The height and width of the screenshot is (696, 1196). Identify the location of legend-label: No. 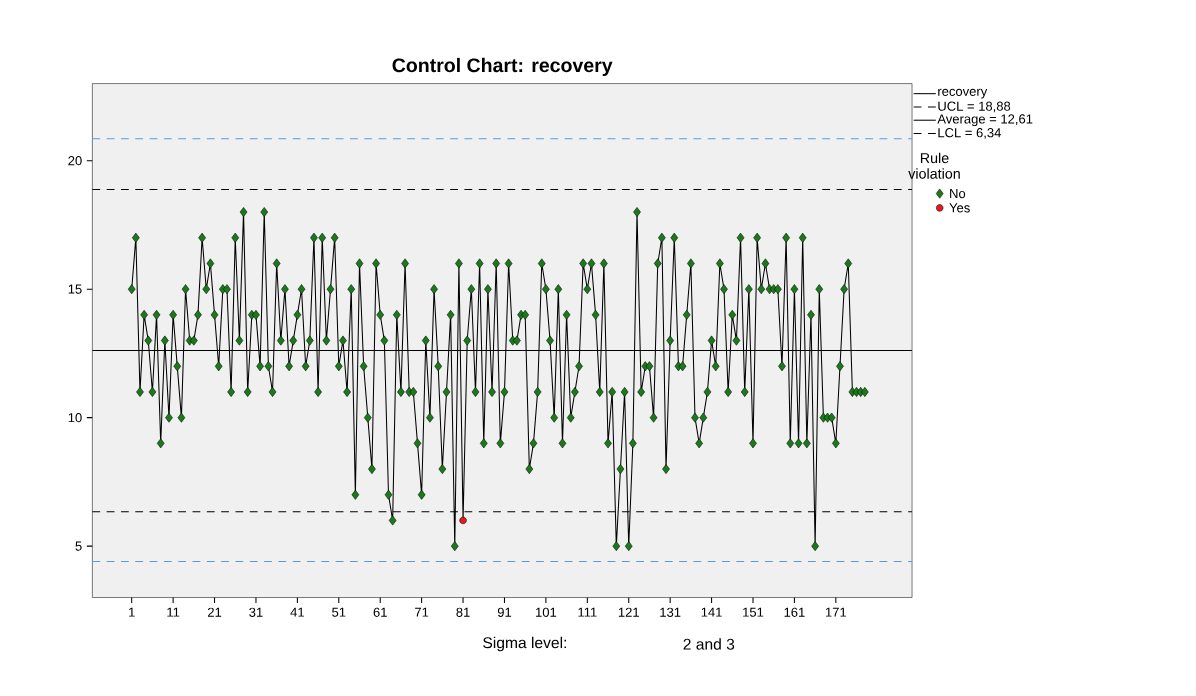
(958, 194).